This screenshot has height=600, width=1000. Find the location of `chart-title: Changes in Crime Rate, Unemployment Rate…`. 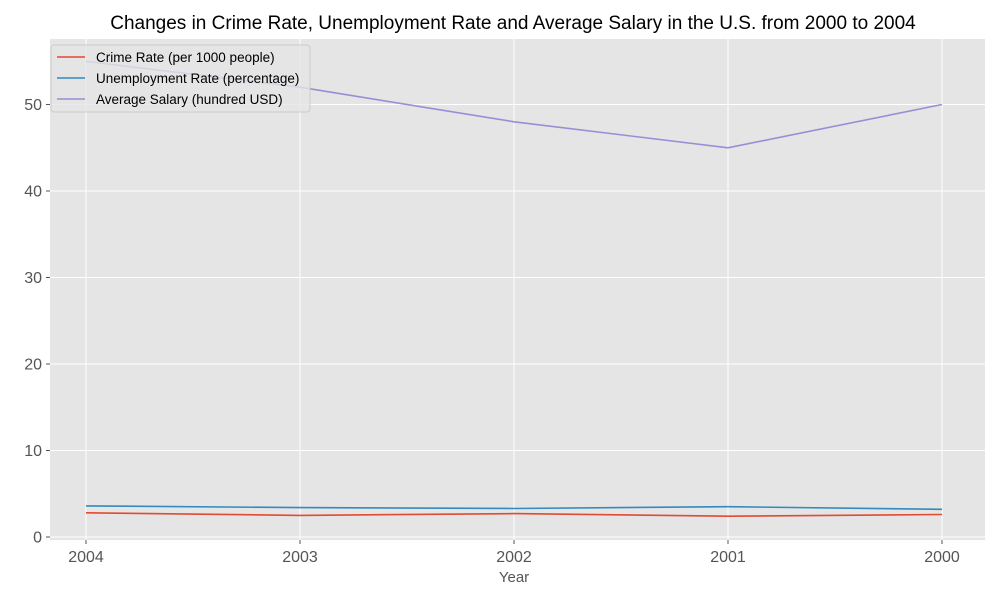

chart-title: Changes in Crime Rate, Unemployment Rate… is located at coordinates (513, 23).